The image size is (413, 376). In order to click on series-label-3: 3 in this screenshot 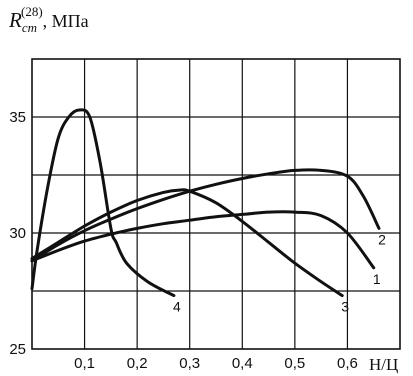, I will do `click(345, 307)`.